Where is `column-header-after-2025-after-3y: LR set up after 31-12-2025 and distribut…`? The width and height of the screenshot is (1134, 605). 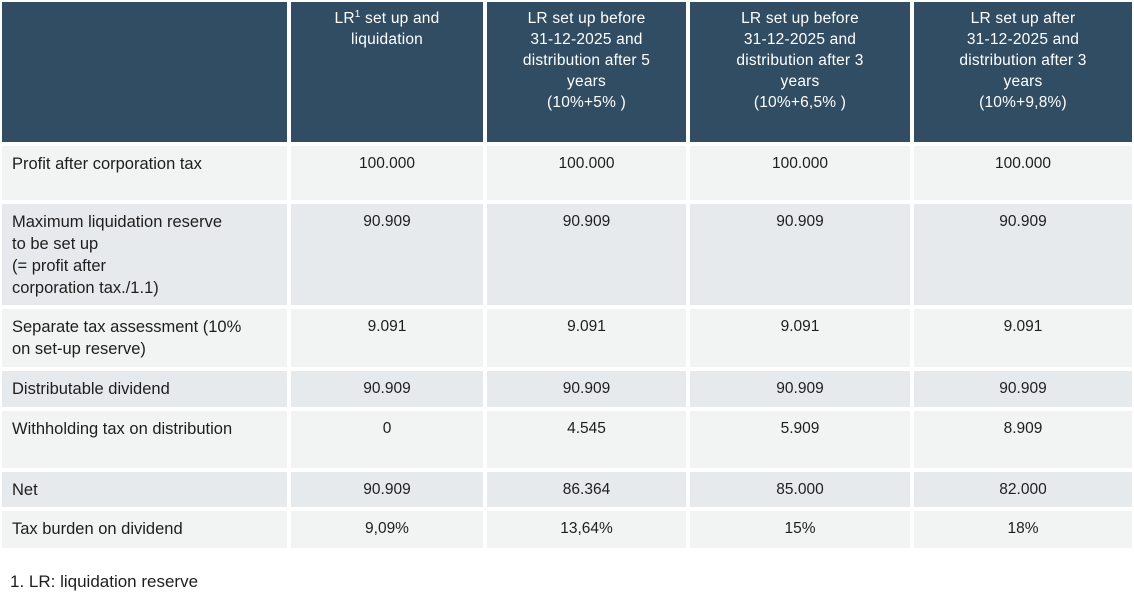 column-header-after-2025-after-3y: LR set up after 31-12-2025 and distribut… is located at coordinates (1023, 72).